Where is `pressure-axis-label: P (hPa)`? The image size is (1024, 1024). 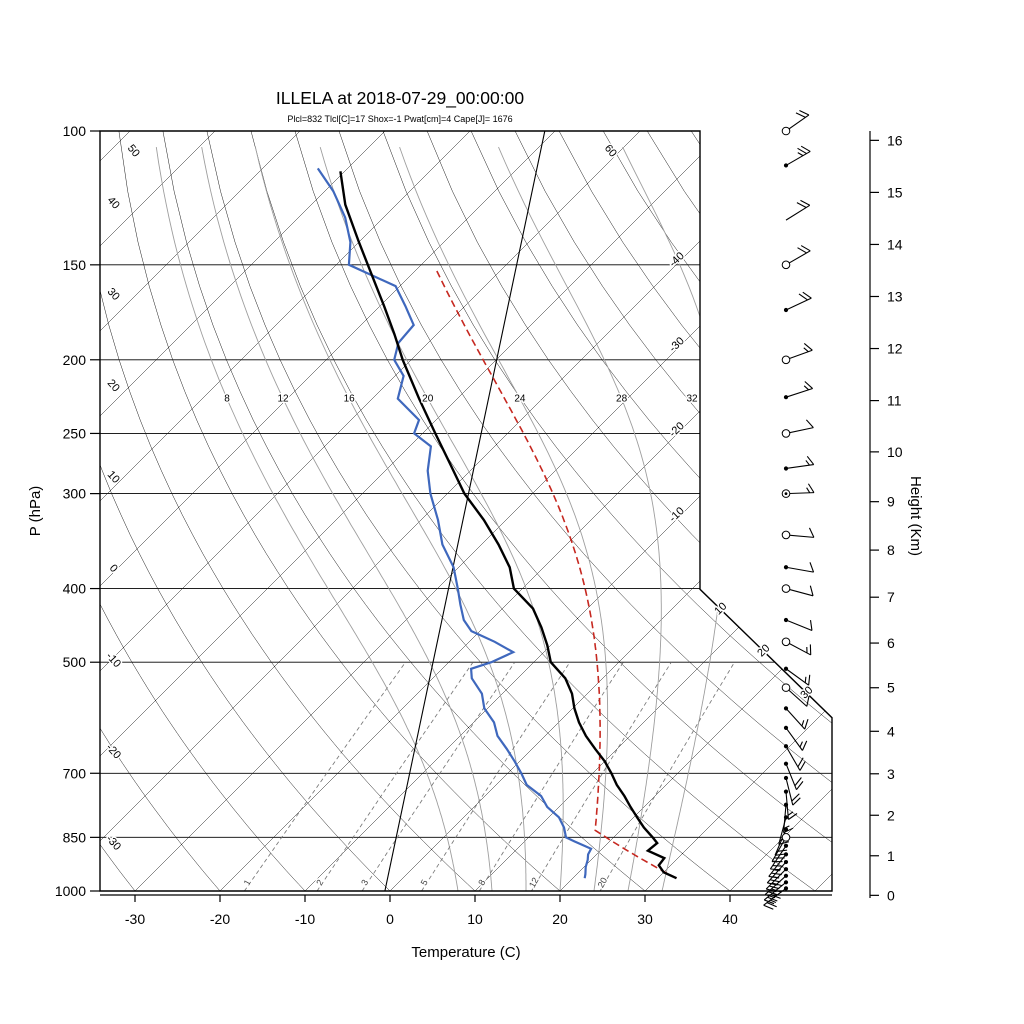
pressure-axis-label: P (hPa) is located at coordinates (35, 511).